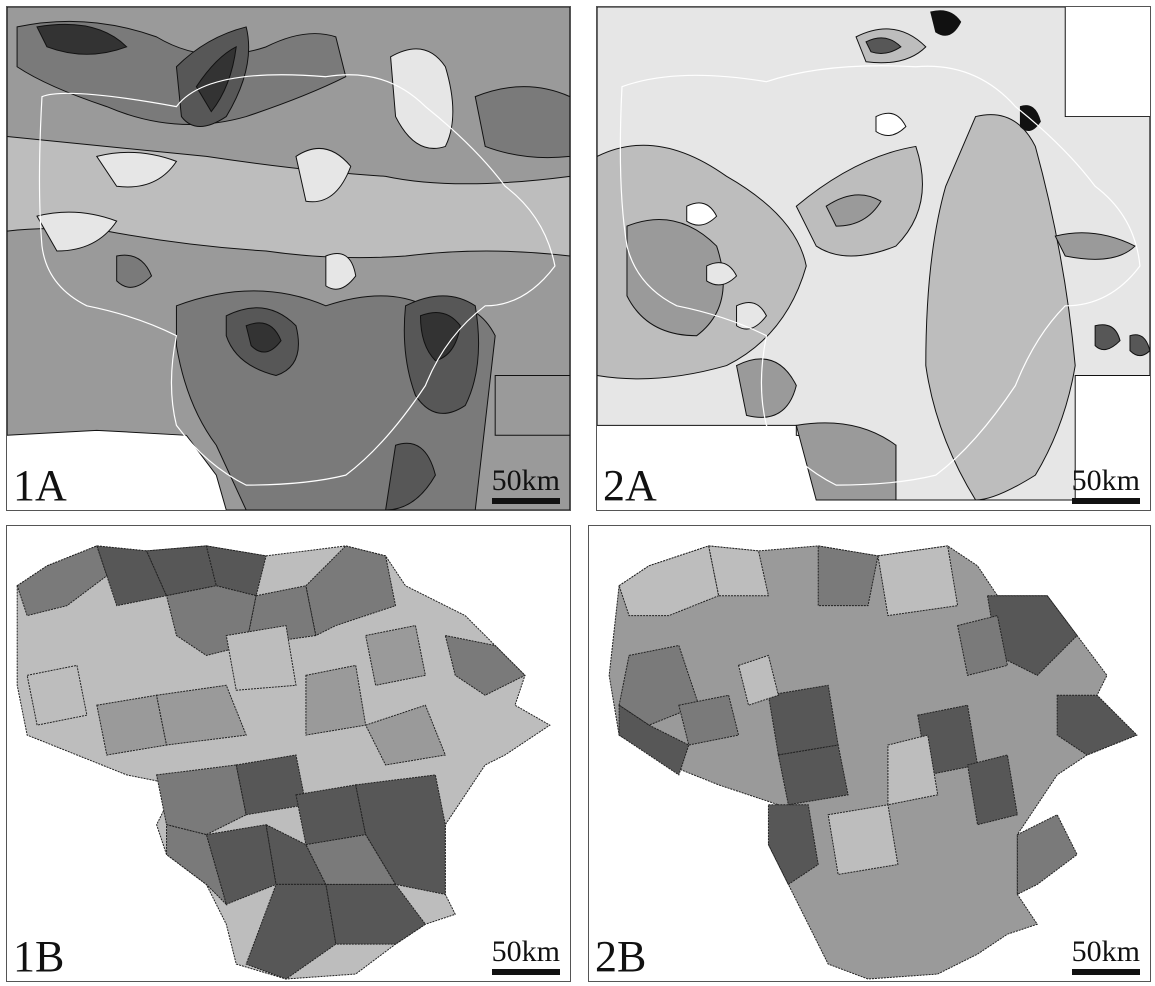 This screenshot has height=986, width=1155. I want to click on panel-label: 1A, so click(40, 485).